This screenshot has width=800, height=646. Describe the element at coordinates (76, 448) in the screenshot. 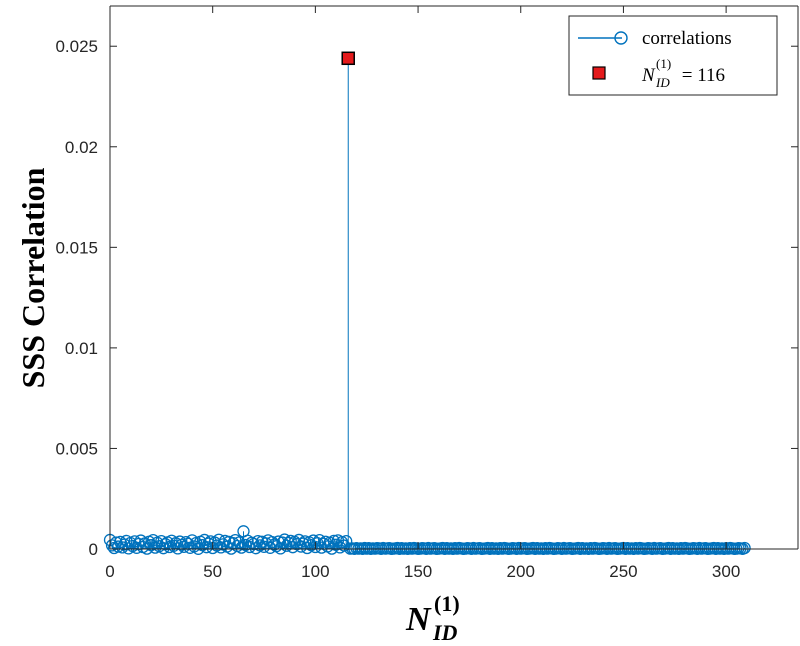

I see `y-tick-label: 0.005` at that location.